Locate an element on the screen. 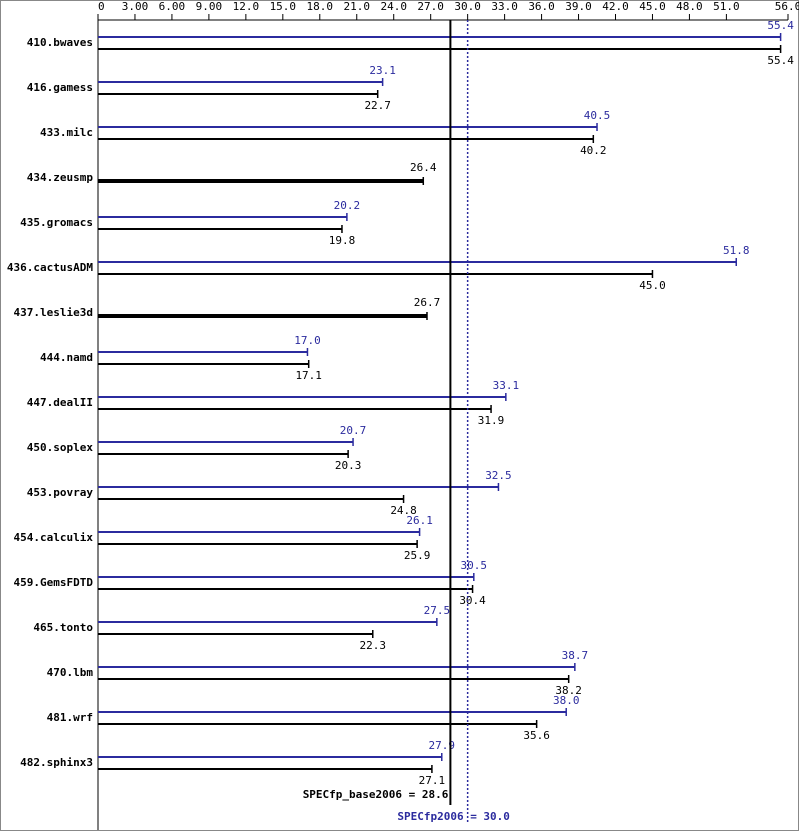 Image resolution: width=799 pixels, height=835 pixels. category-label: 450.soplex is located at coordinates (60, 447).